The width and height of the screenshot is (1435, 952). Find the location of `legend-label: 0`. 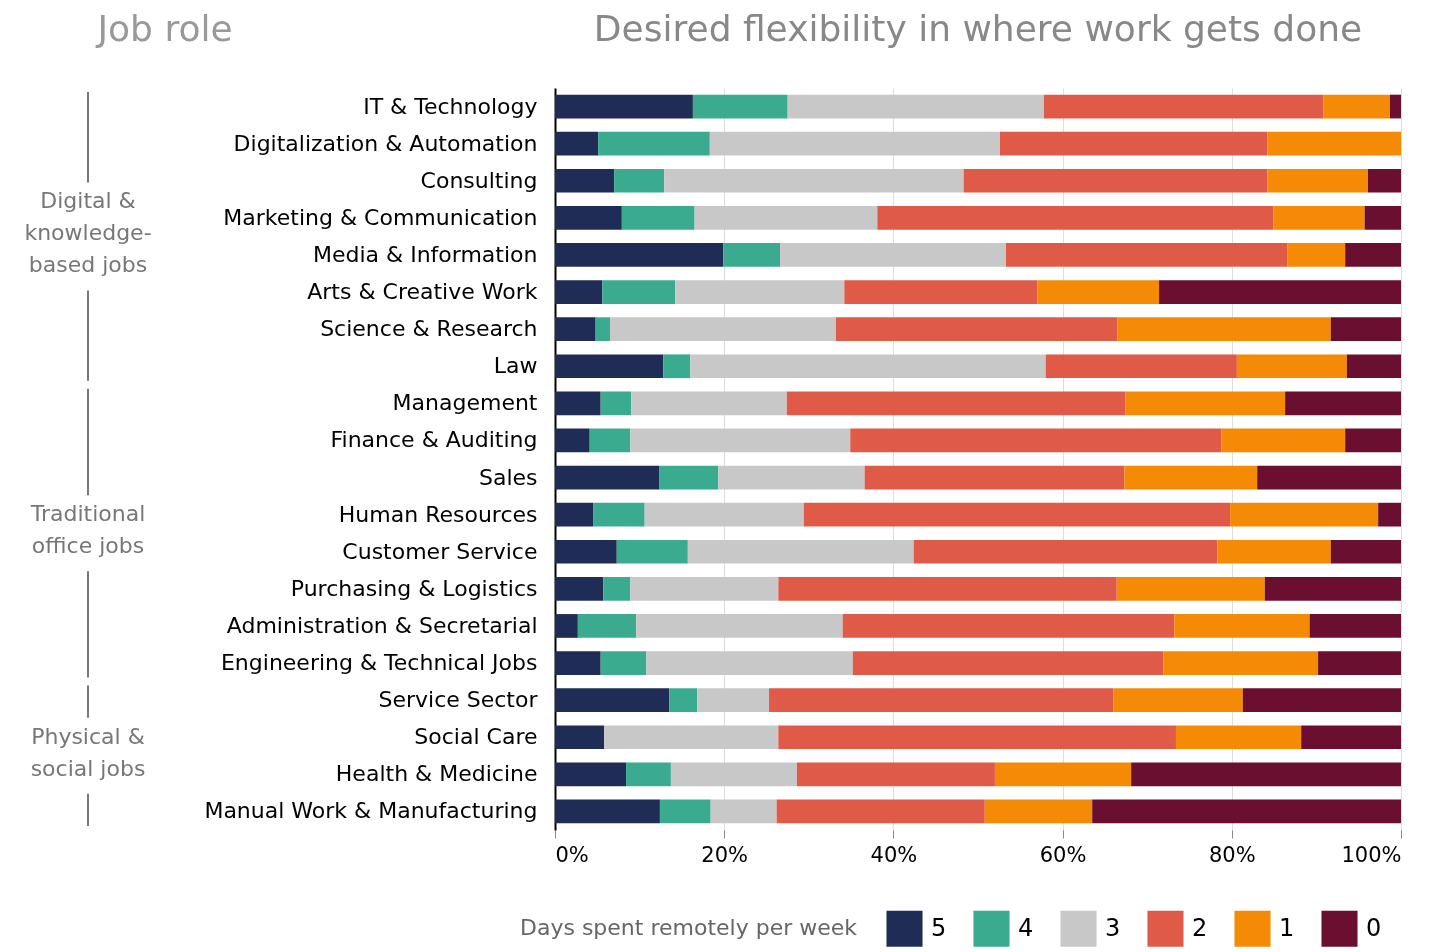

legend-label: 0 is located at coordinates (1374, 927).